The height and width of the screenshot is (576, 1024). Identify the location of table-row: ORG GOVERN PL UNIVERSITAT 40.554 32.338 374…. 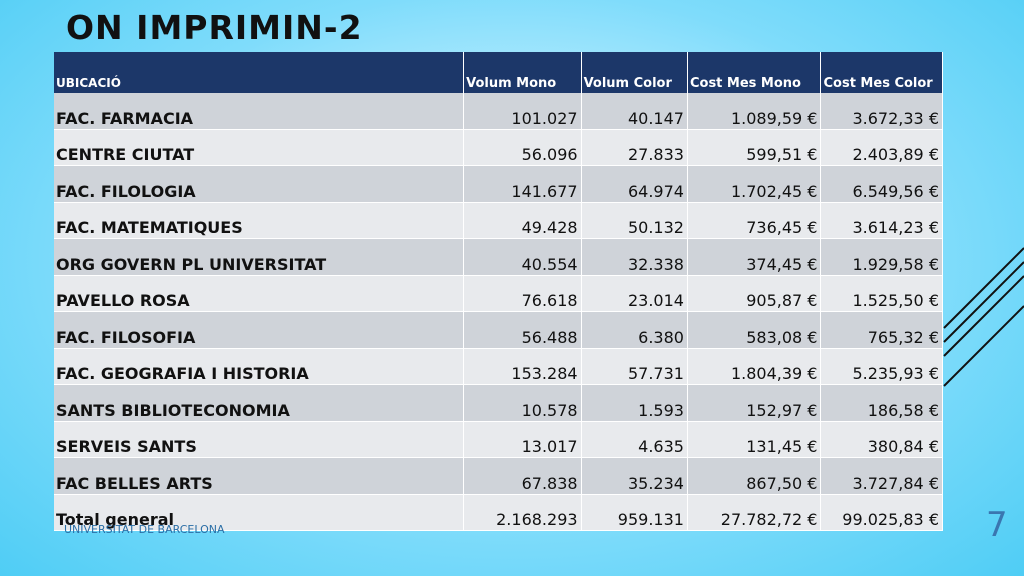
(498, 257).